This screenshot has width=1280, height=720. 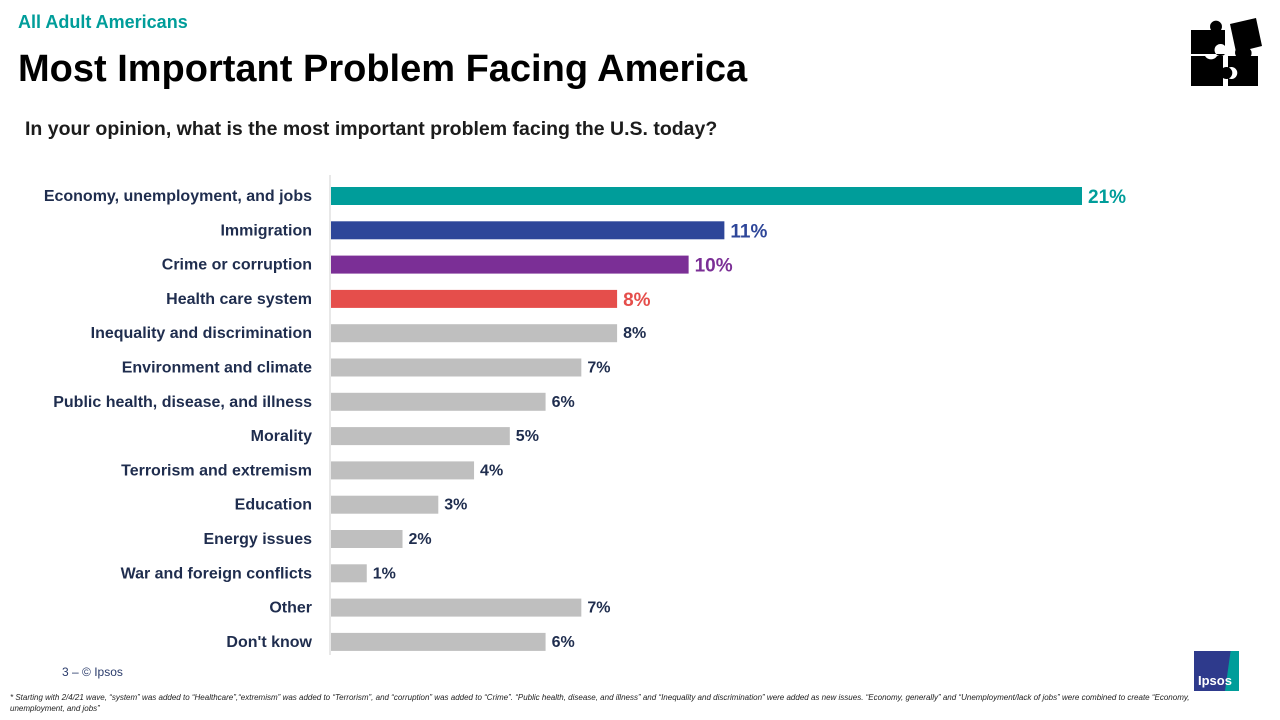 What do you see at coordinates (527, 436) in the screenshot?
I see `data-label: 5%` at bounding box center [527, 436].